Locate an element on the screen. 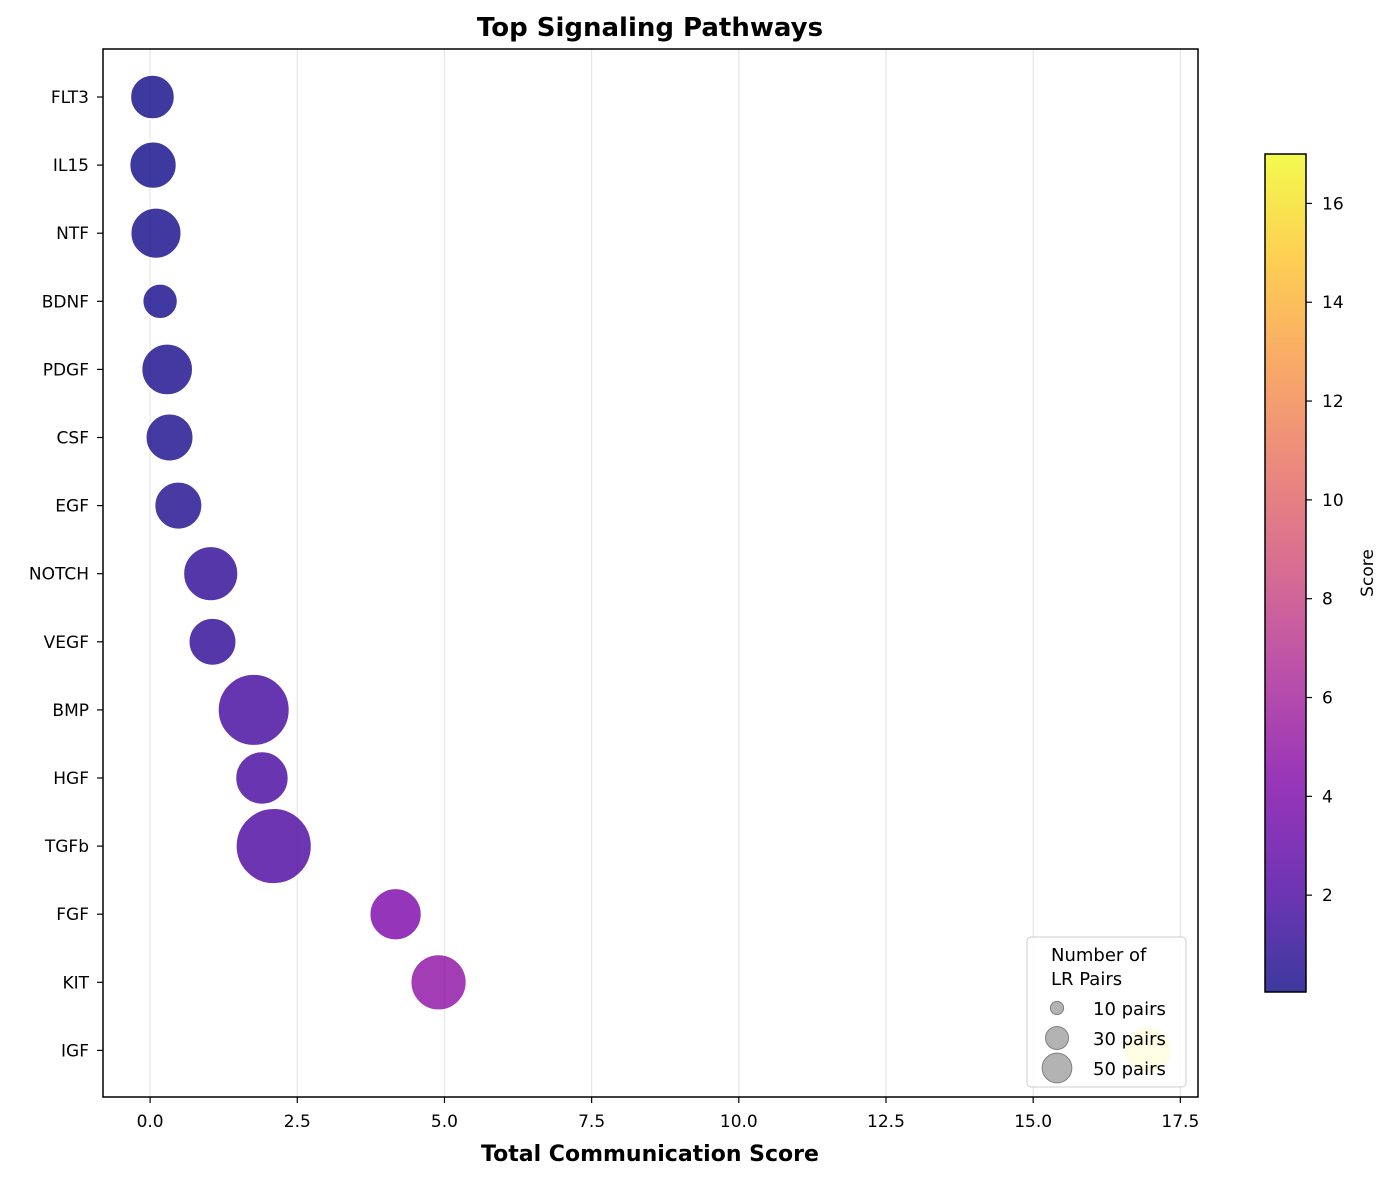 The height and width of the screenshot is (1180, 1391). x-tick-label: 15.0 is located at coordinates (1033, 1122).